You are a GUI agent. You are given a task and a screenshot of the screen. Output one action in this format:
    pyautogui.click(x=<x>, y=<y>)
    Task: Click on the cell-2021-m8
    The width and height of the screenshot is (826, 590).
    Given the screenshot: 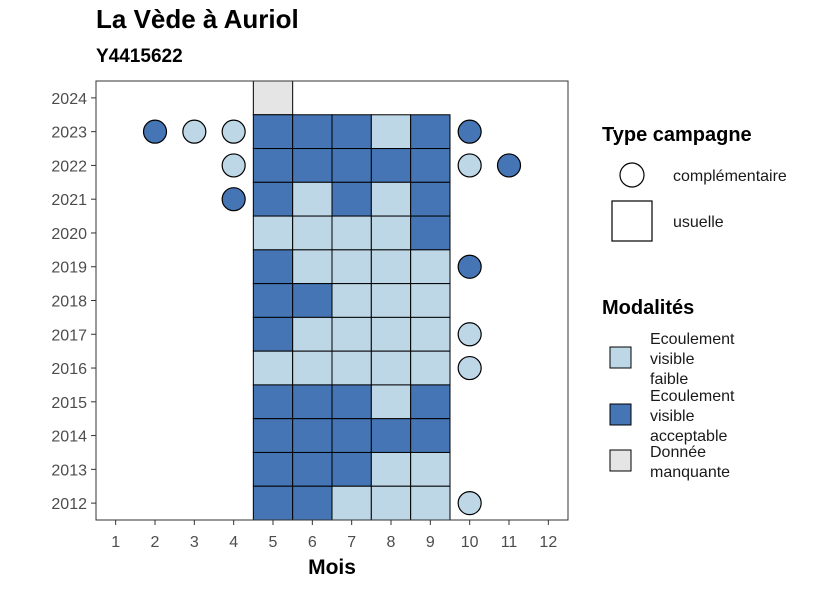 What is the action you would take?
    pyautogui.click(x=391, y=199)
    